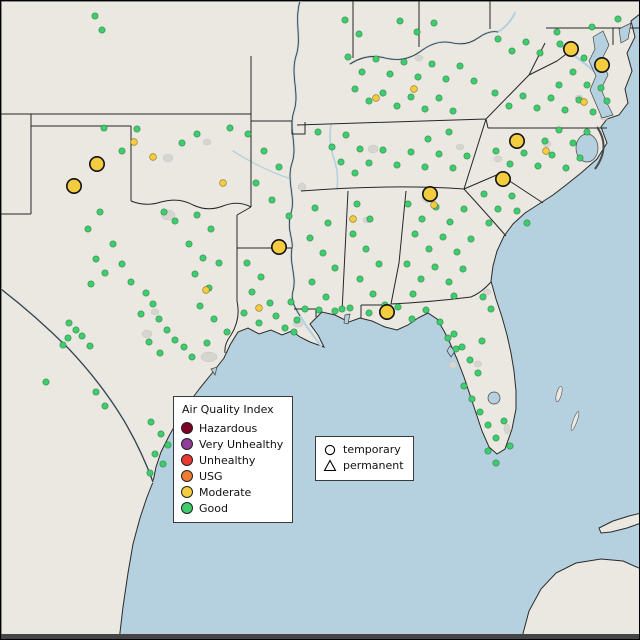 This screenshot has width=640, height=640. What do you see at coordinates (211, 476) in the screenshot?
I see `aqi-legend-label: USG` at bounding box center [211, 476].